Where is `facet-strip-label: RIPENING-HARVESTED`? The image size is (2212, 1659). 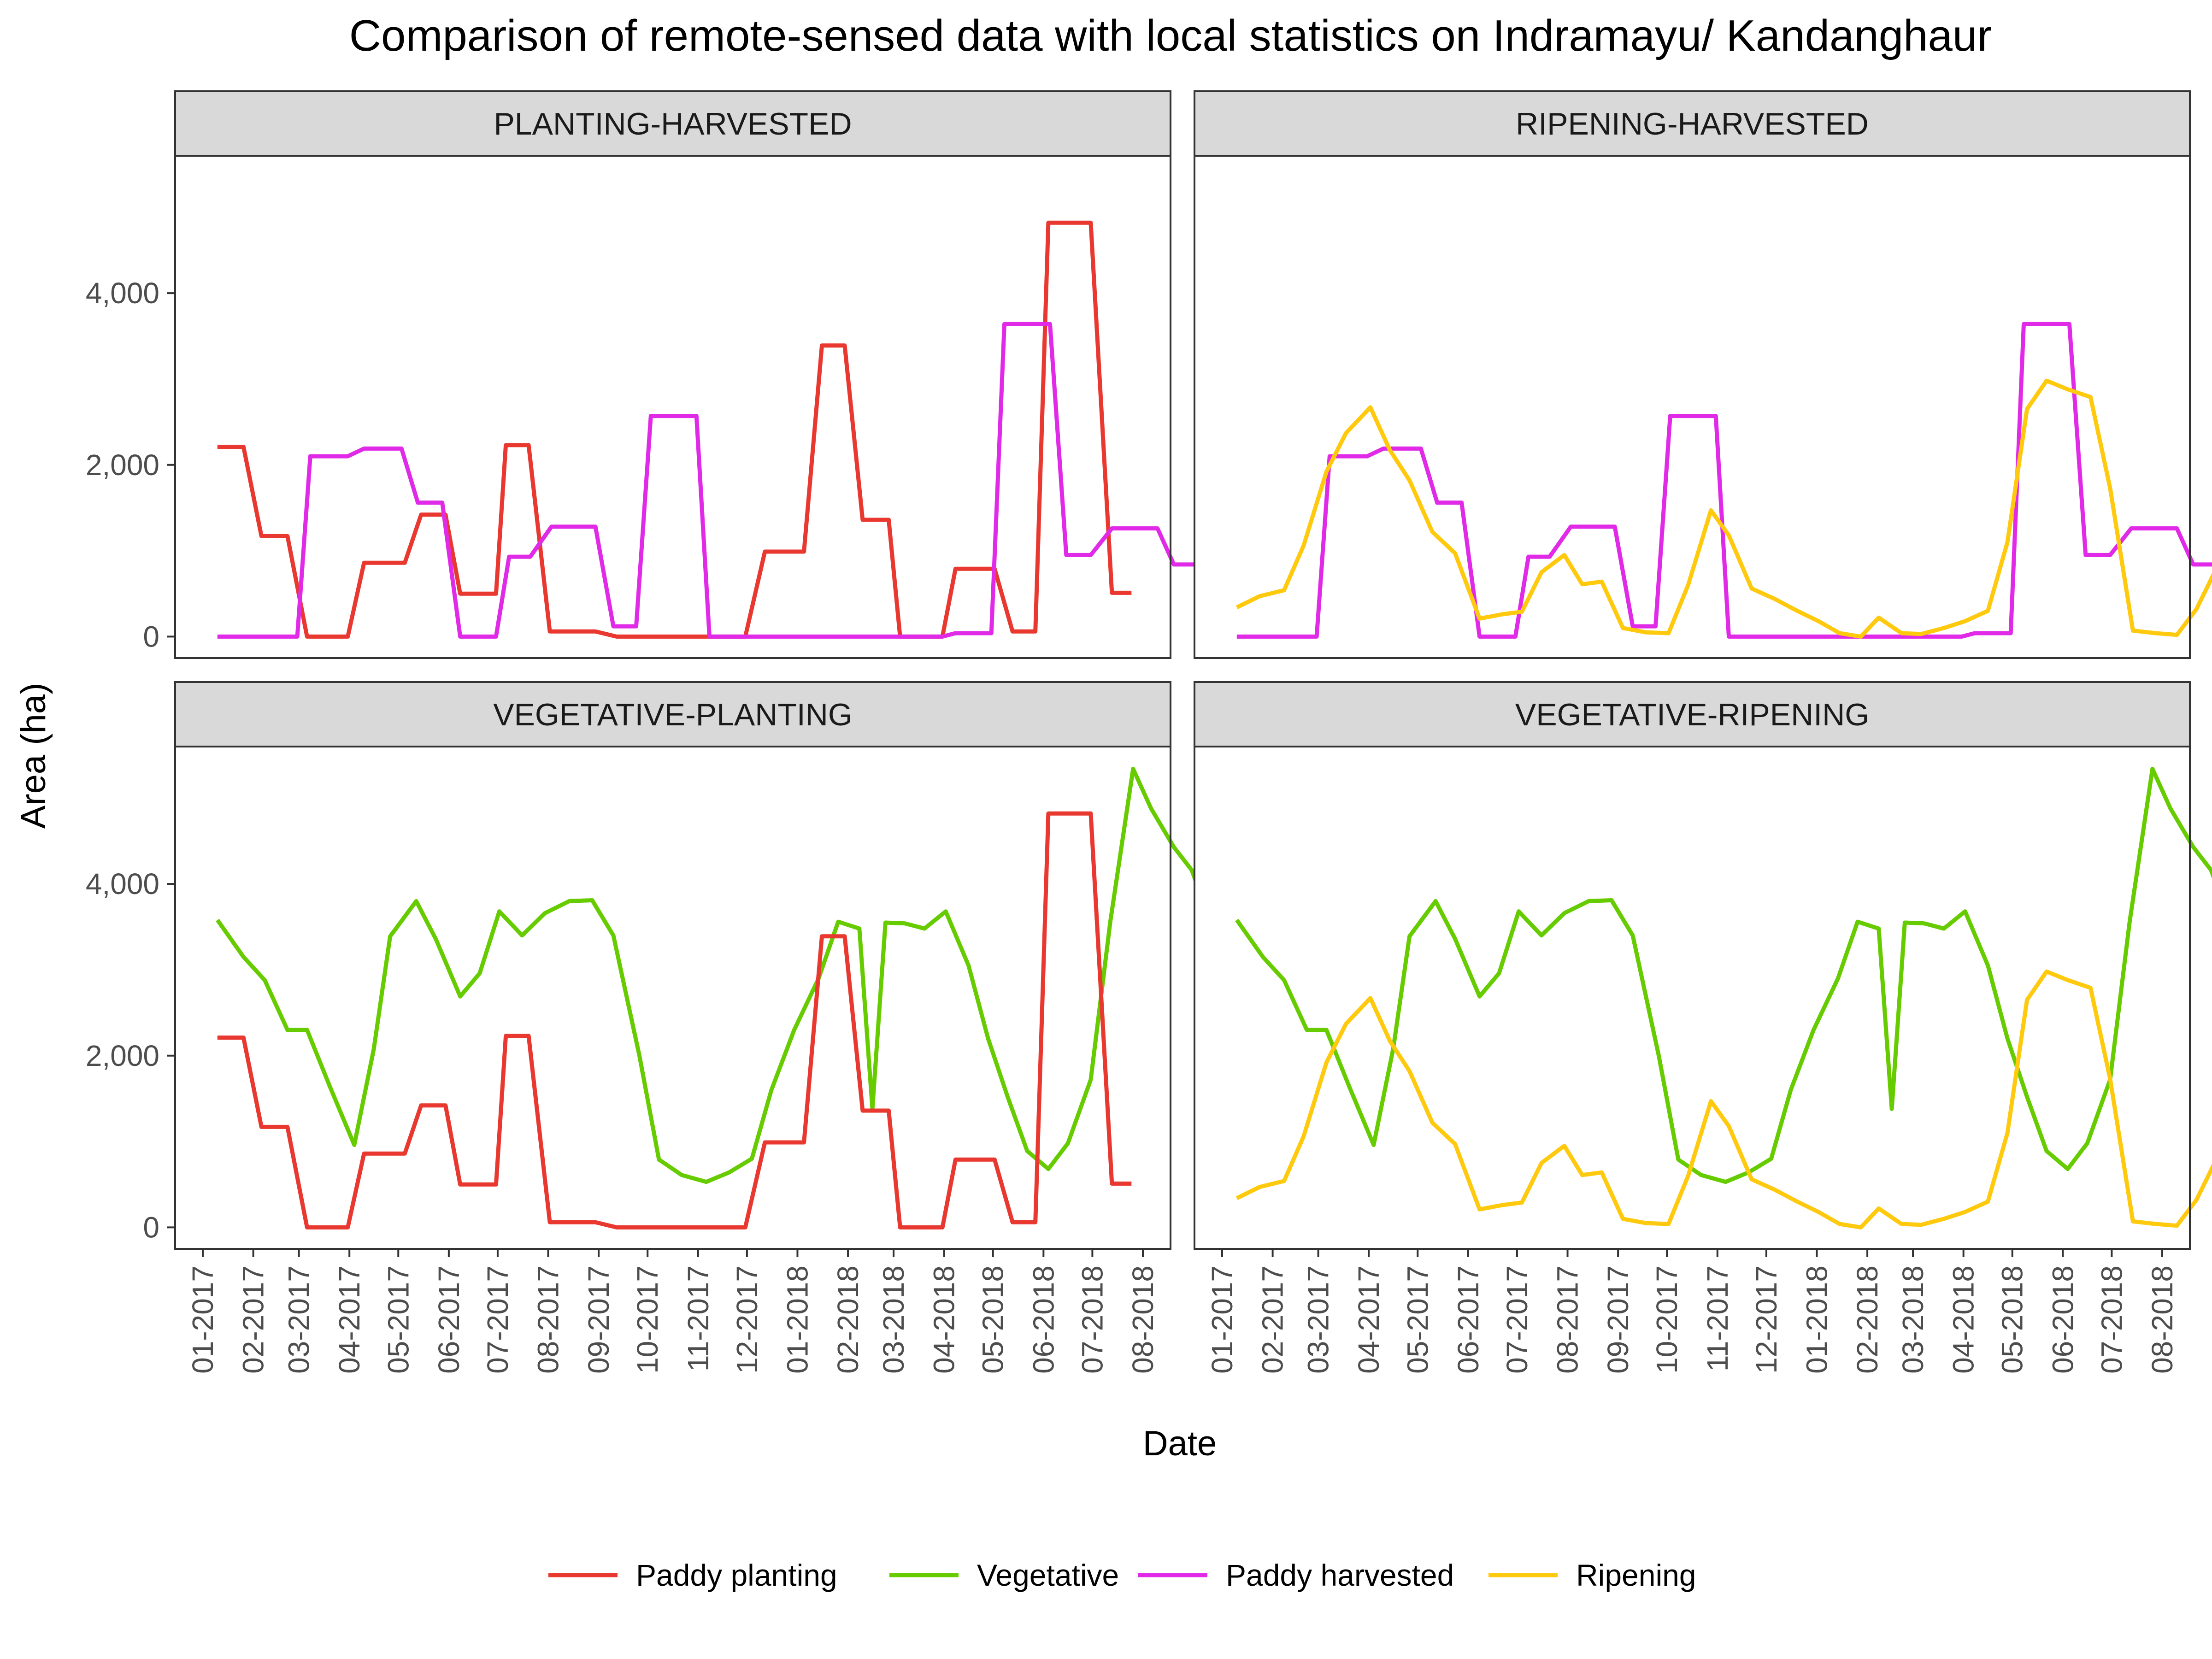
facet-strip-label: RIPENING-HARVESTED is located at coordinates (1692, 123).